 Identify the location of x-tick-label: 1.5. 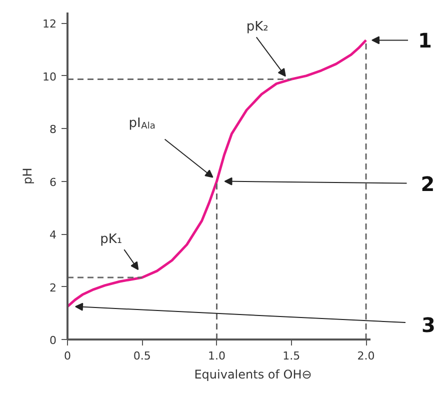
(291, 356).